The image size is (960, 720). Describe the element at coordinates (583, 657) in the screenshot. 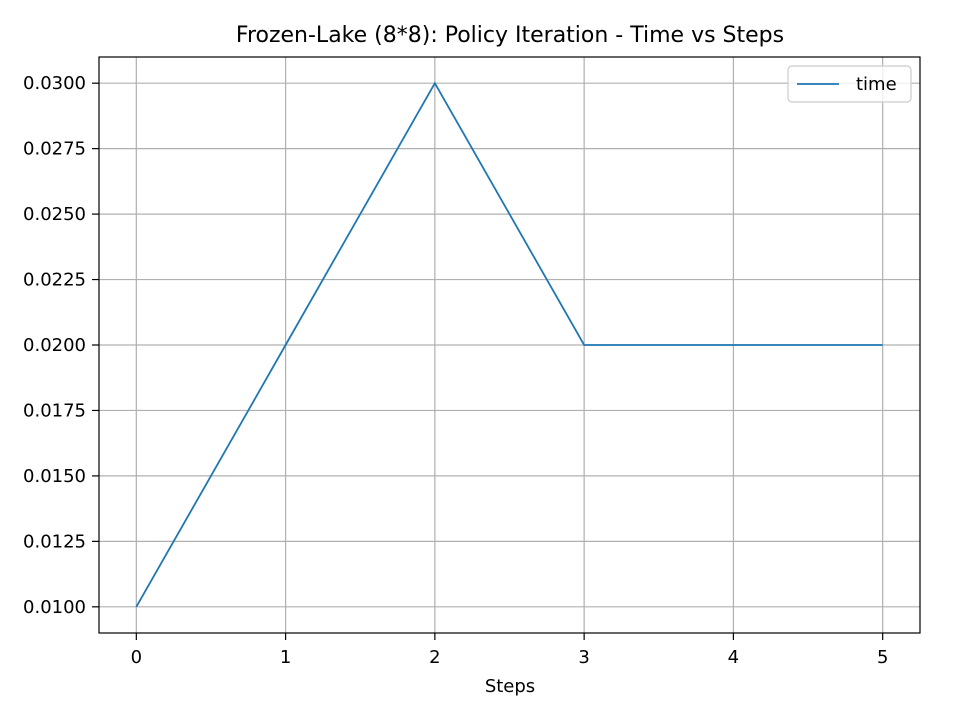

I see `x-tick-label: 3` at that location.